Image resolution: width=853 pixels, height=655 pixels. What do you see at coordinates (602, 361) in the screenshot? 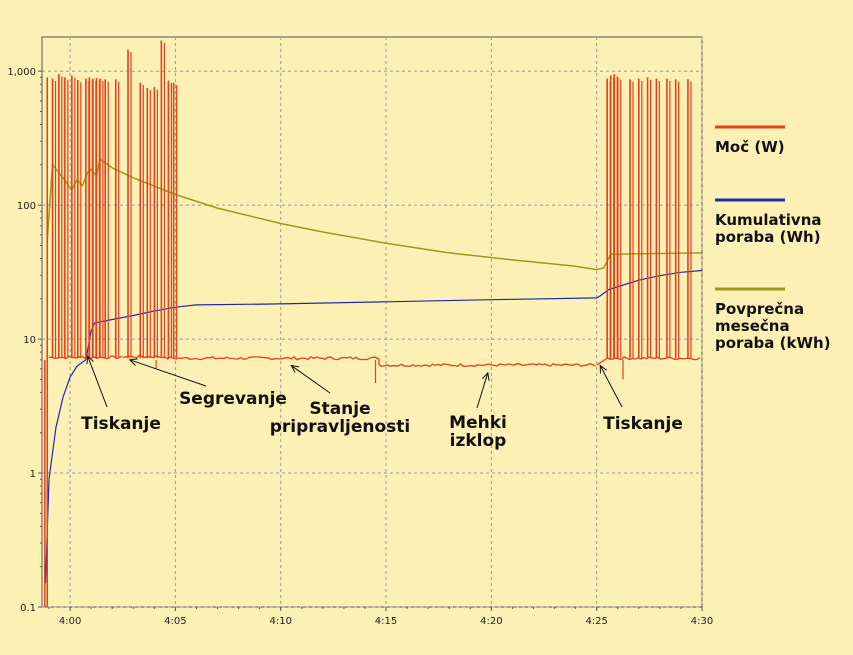
I see `power-step` at bounding box center [602, 361].